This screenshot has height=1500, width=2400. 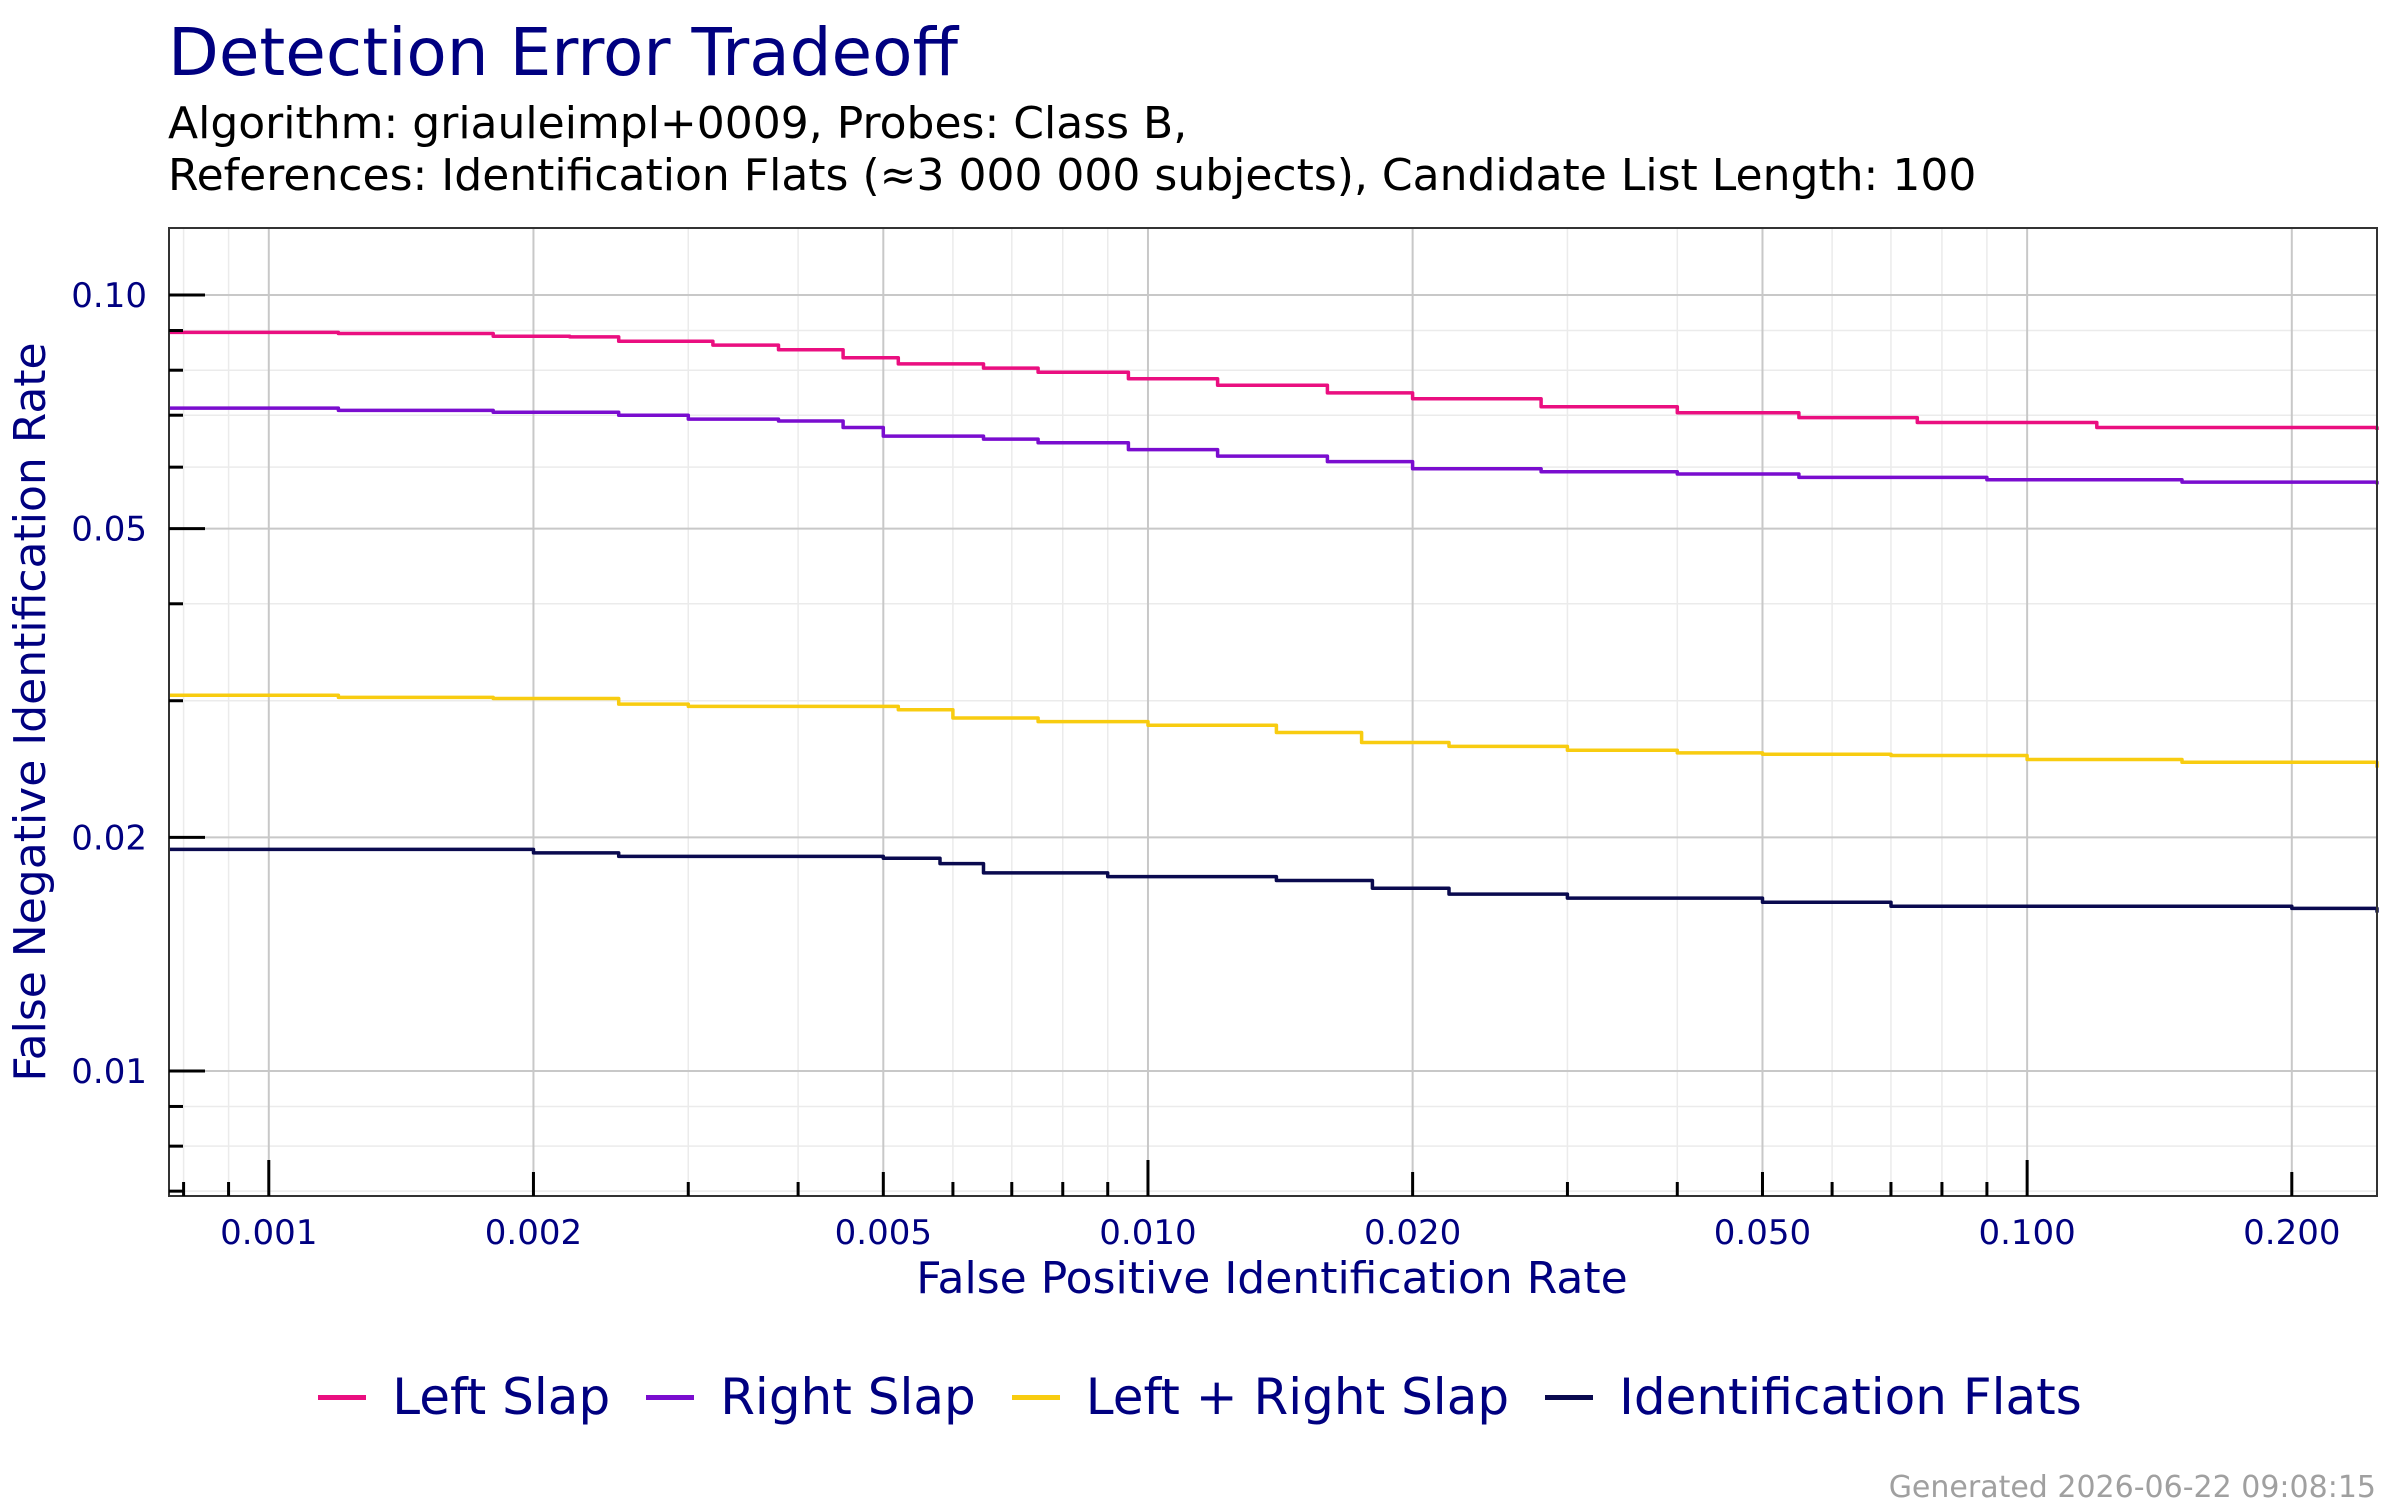 I want to click on y-tick-label: 0.10, so click(x=109, y=296).